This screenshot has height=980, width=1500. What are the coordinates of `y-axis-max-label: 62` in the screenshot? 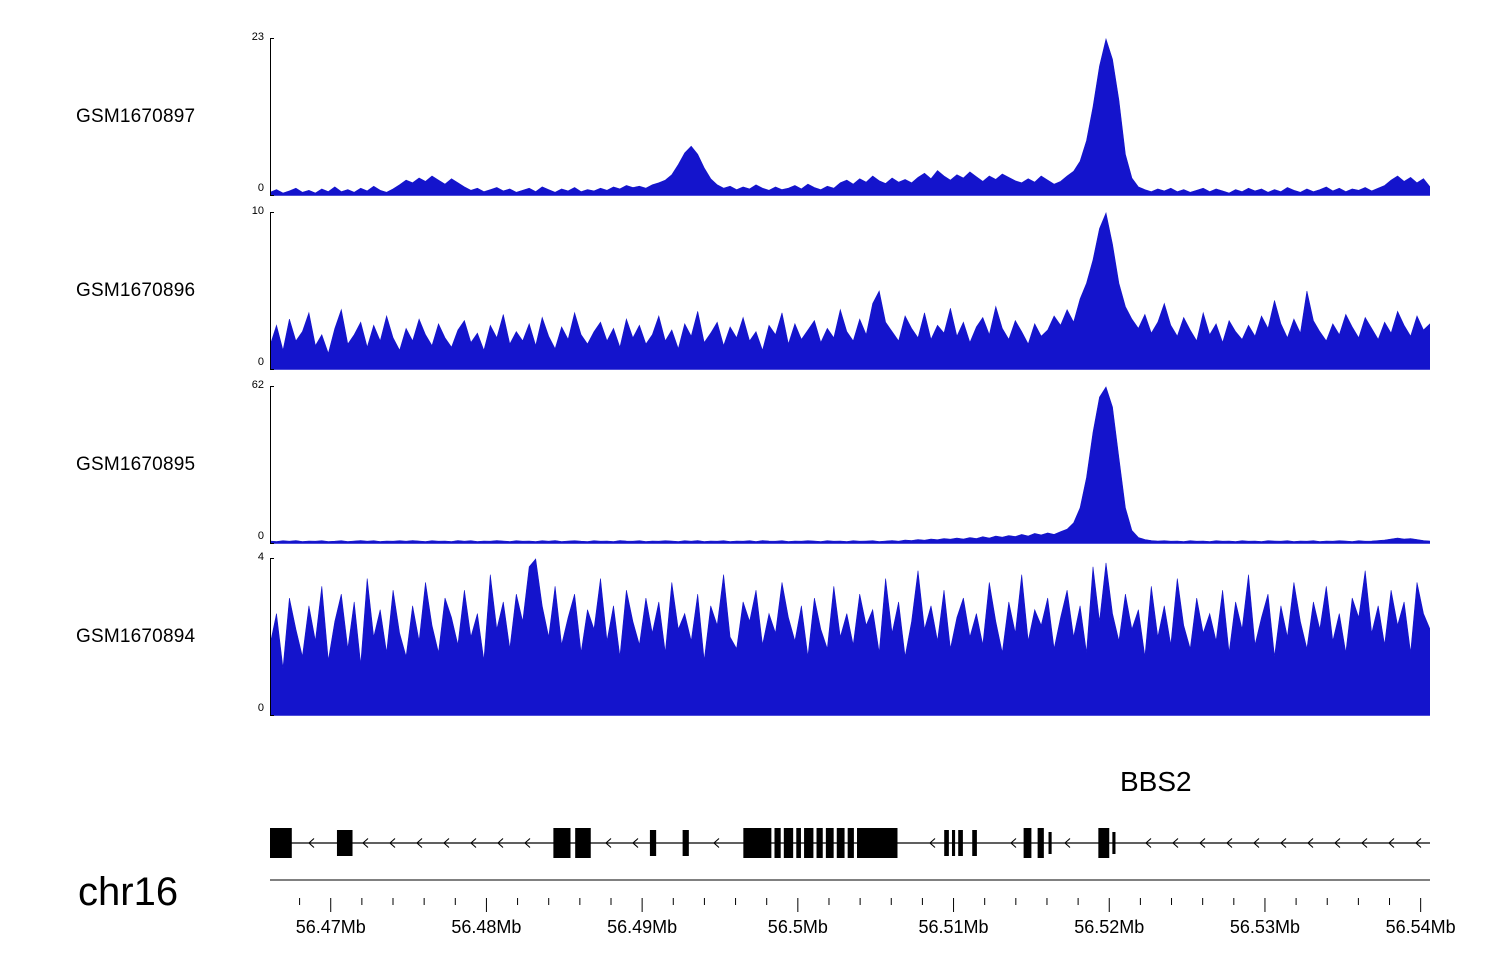 It's located at (257, 385).